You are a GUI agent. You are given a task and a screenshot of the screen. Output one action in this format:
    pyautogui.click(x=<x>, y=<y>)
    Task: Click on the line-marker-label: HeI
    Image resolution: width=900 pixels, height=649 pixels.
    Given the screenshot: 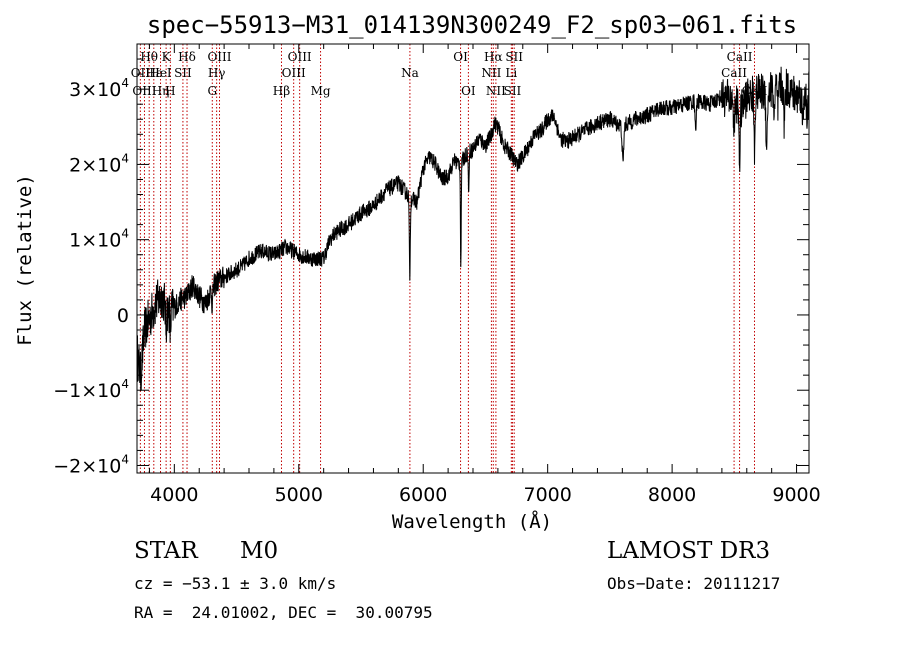 What is the action you would take?
    pyautogui.click(x=160, y=73)
    